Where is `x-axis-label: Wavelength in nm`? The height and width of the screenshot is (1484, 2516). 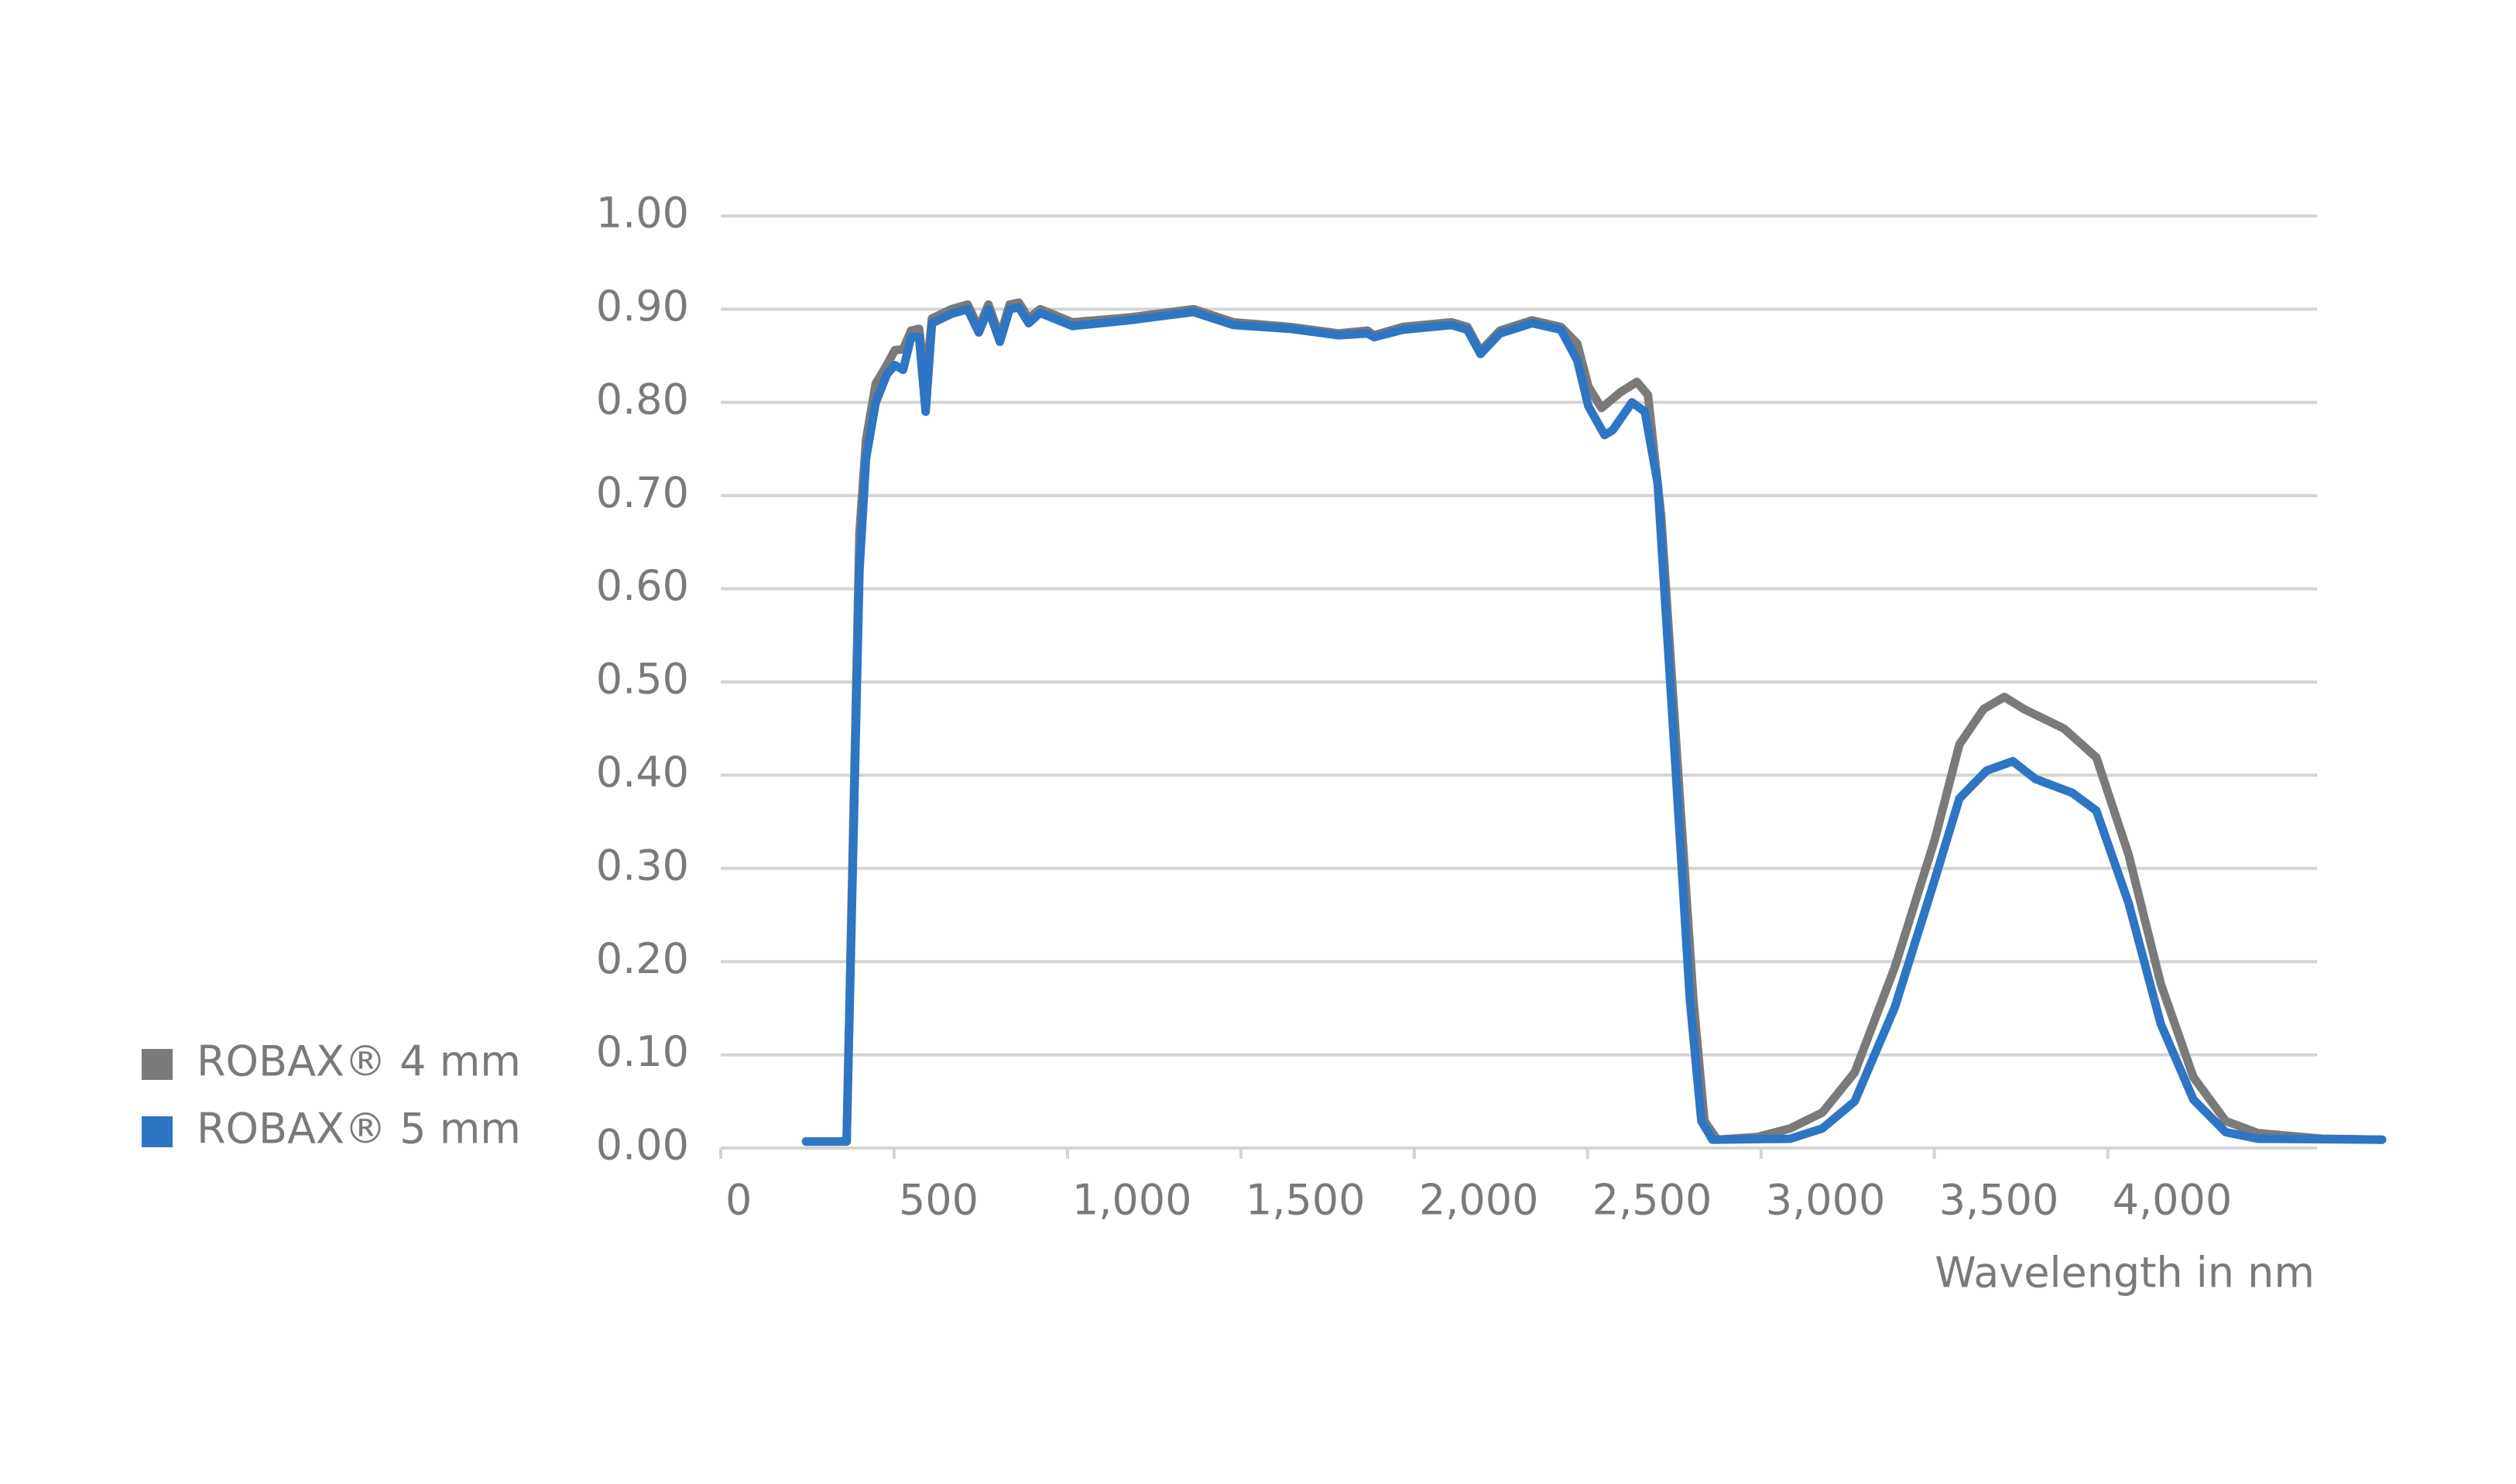
x-axis-label: Wavelength in nm is located at coordinates (2125, 1273).